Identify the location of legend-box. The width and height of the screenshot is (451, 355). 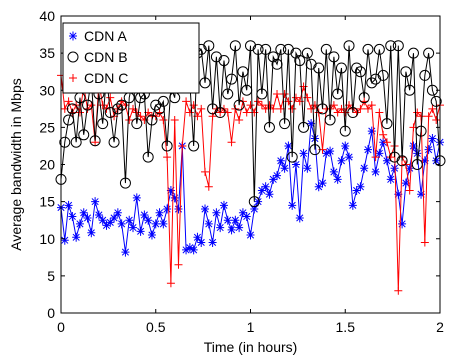
(131, 58).